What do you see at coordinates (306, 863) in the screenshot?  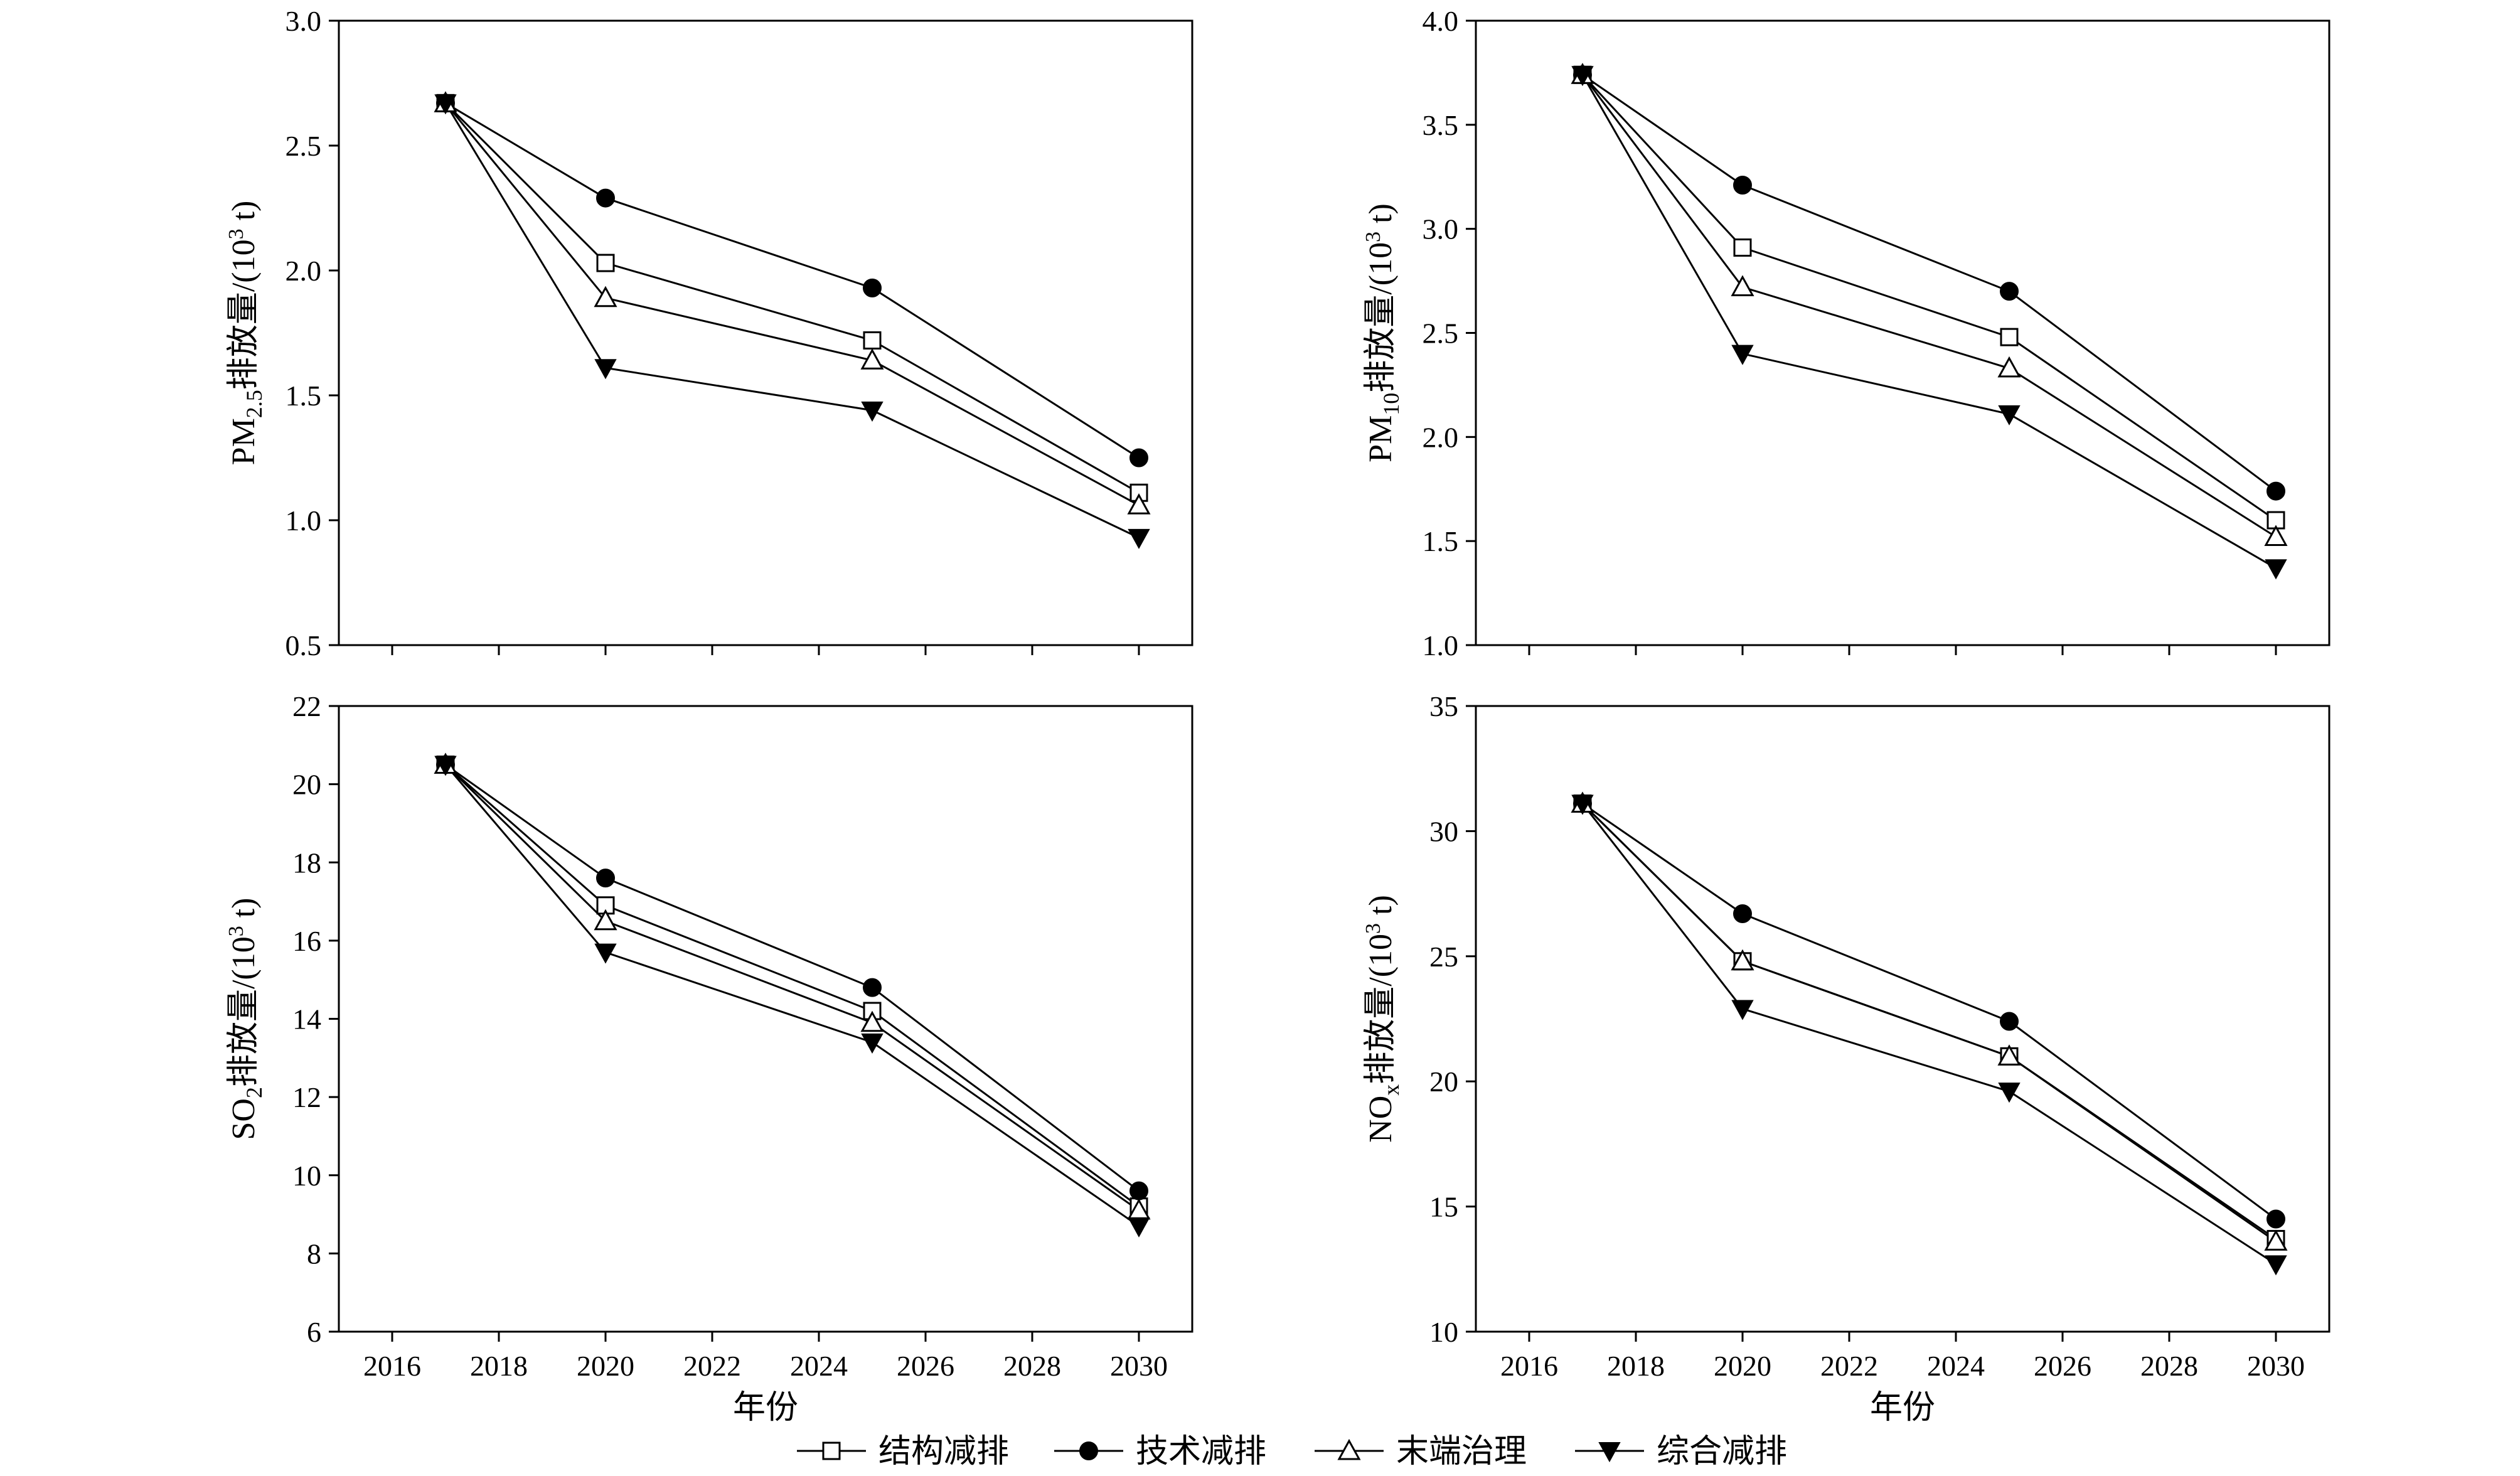 I see `y-tick-label: 18` at bounding box center [306, 863].